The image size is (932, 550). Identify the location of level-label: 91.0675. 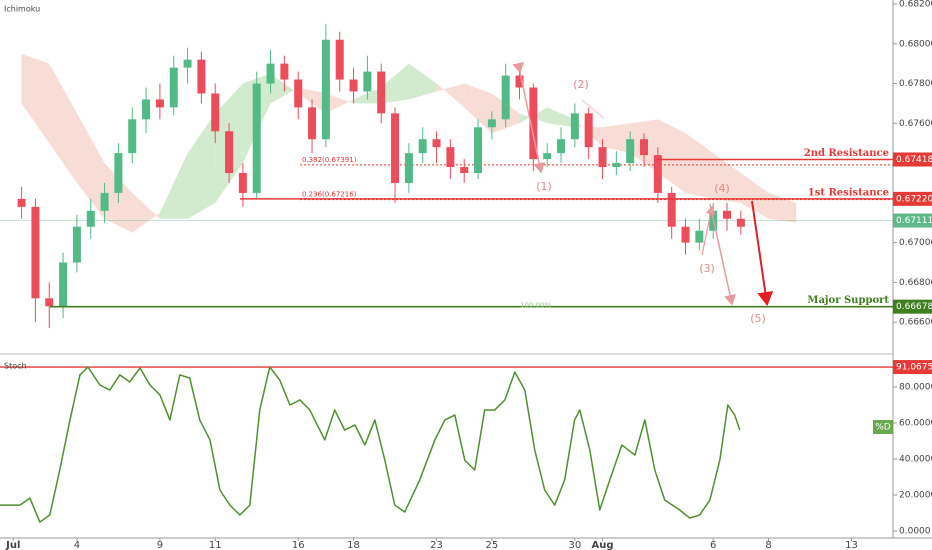
(914, 368).